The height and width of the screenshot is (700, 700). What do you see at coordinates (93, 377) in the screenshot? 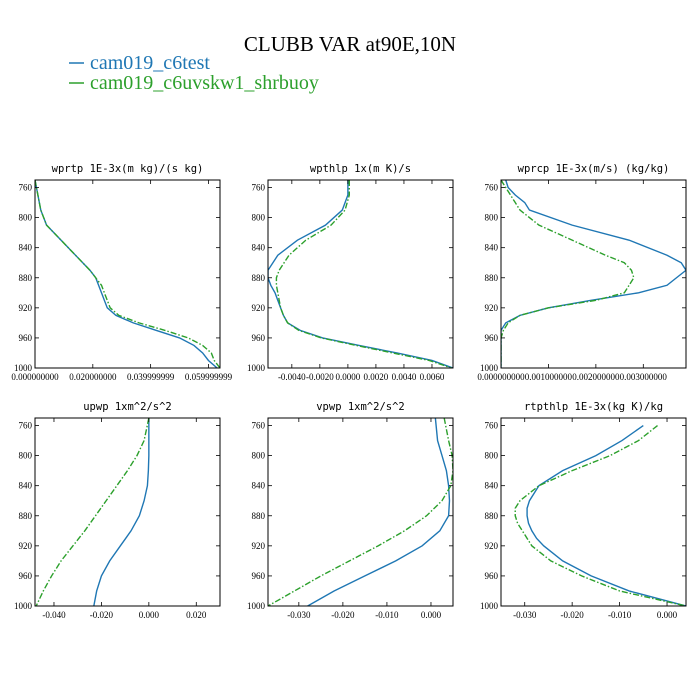
I see `x-tick-label: 0.020000000` at bounding box center [93, 377].